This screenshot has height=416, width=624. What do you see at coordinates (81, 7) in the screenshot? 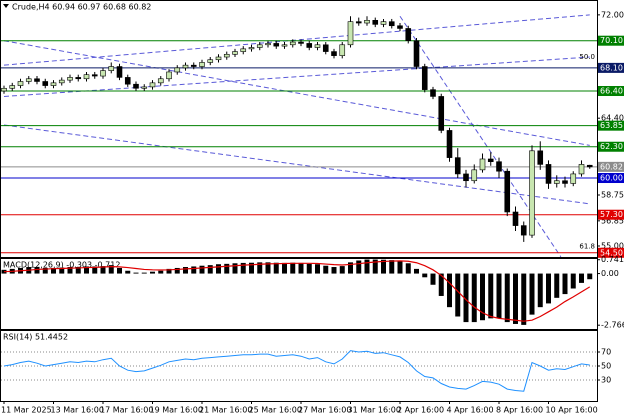
I see `chart-title: Crude,H4 60.94 60.97 60.68 60.82` at bounding box center [81, 7].